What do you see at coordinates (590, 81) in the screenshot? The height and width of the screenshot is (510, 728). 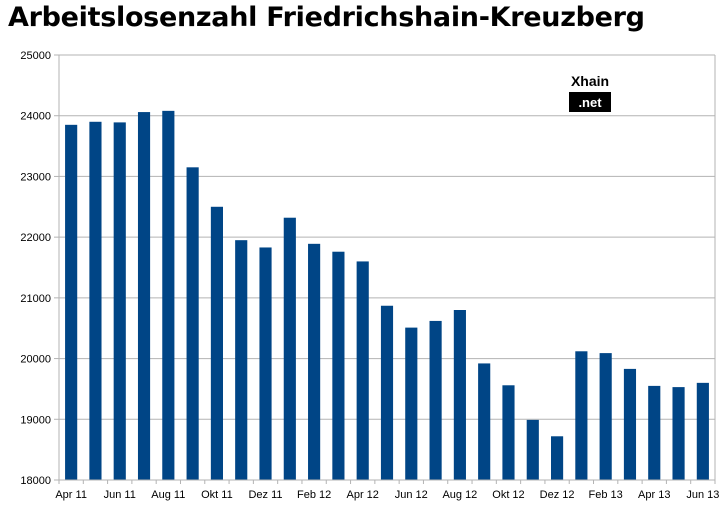 I see `logo-line1: Xhain` at bounding box center [590, 81].